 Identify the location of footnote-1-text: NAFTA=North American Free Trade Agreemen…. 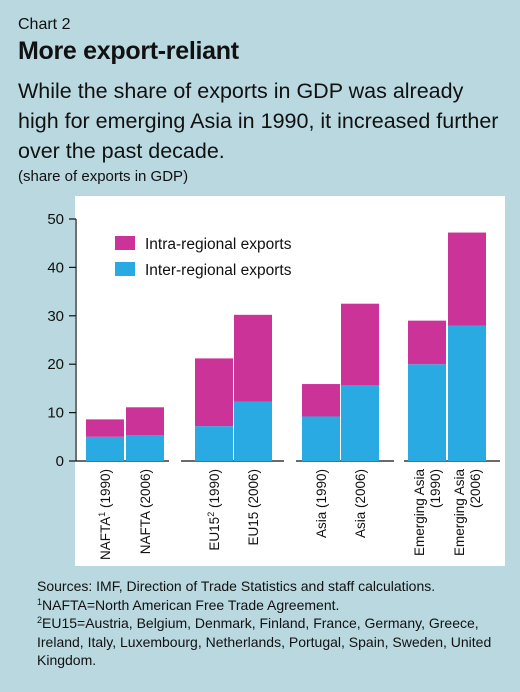
(191, 604).